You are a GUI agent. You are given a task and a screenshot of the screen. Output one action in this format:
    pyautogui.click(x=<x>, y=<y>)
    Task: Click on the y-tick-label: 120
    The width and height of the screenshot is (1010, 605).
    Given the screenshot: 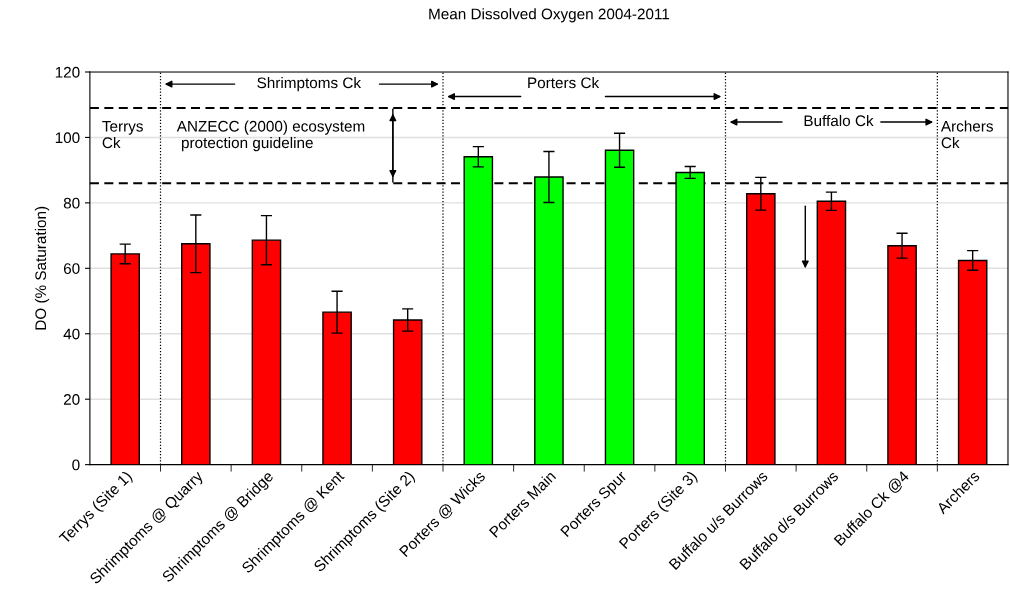 What is the action you would take?
    pyautogui.click(x=67, y=72)
    